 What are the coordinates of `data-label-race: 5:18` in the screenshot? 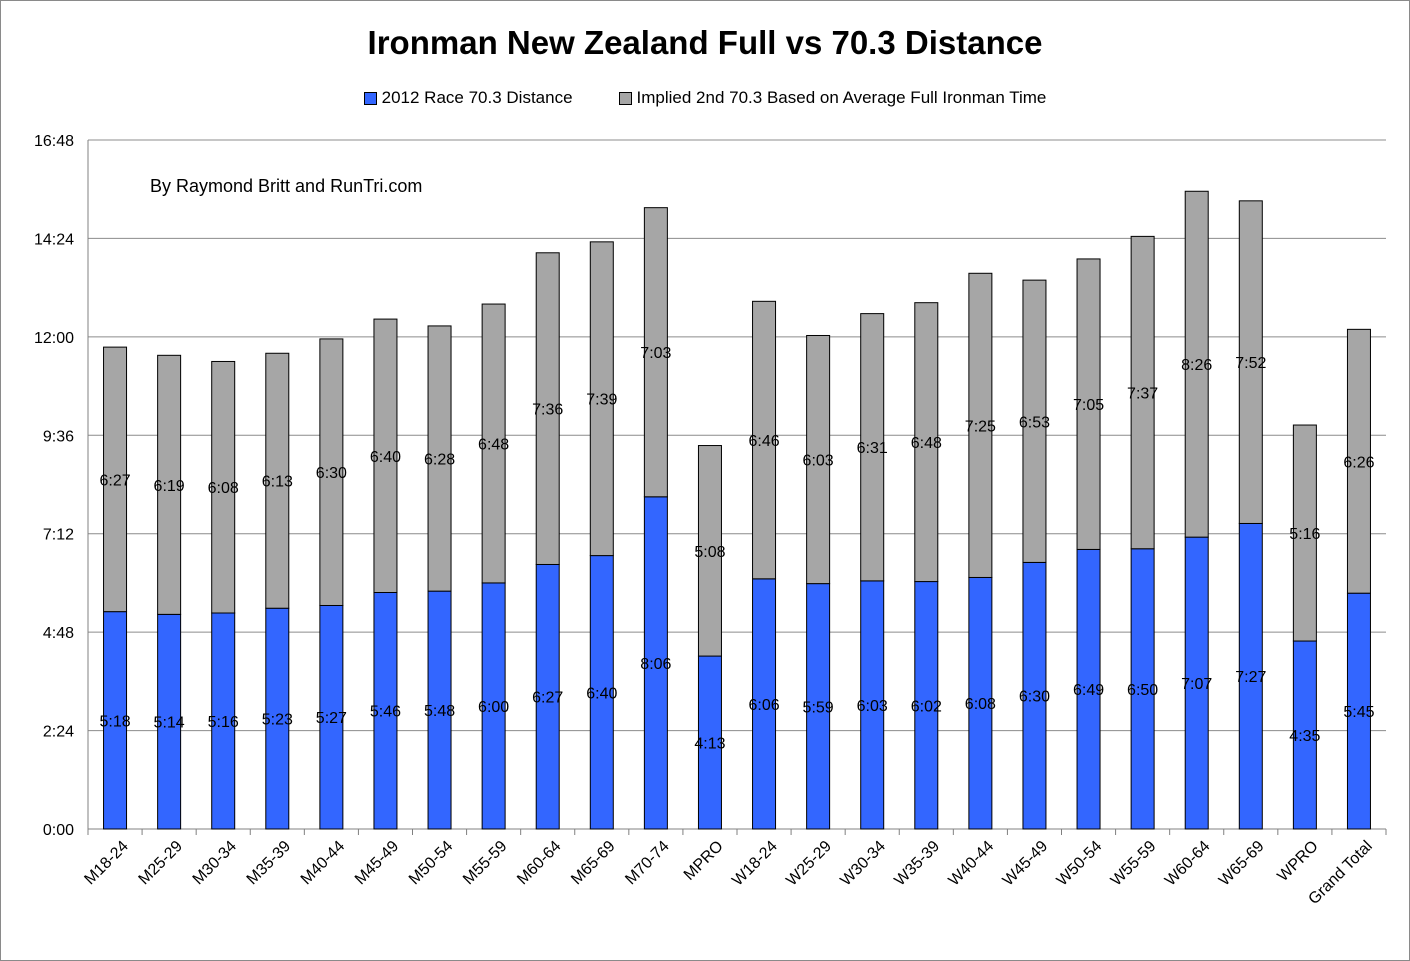 It's located at (114, 721).